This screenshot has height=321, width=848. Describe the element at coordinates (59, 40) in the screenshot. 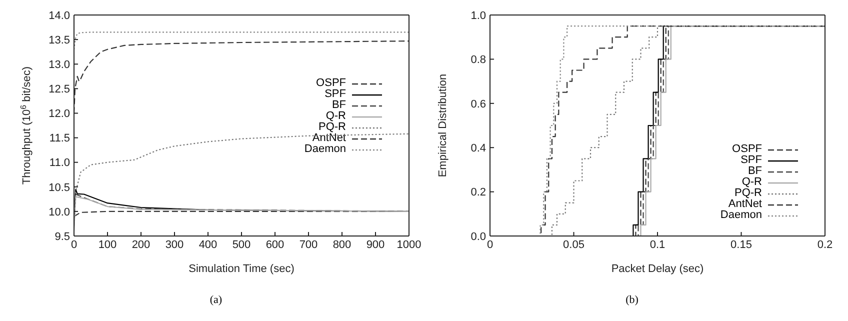

I see `y-tick-label: 13.5` at that location.